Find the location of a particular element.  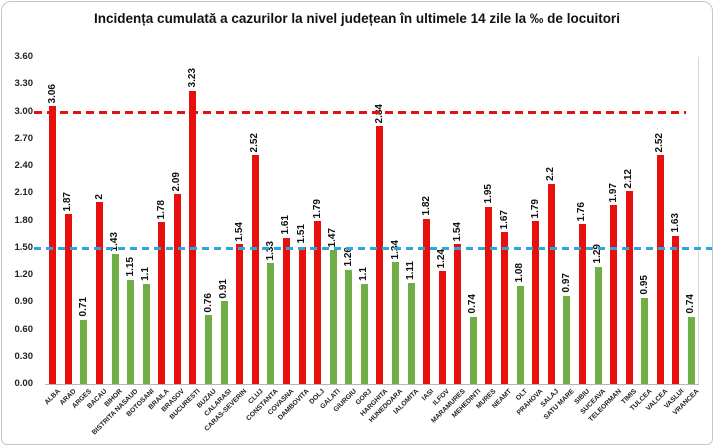

bar-value-label: 3.06 is located at coordinates (52, 93).